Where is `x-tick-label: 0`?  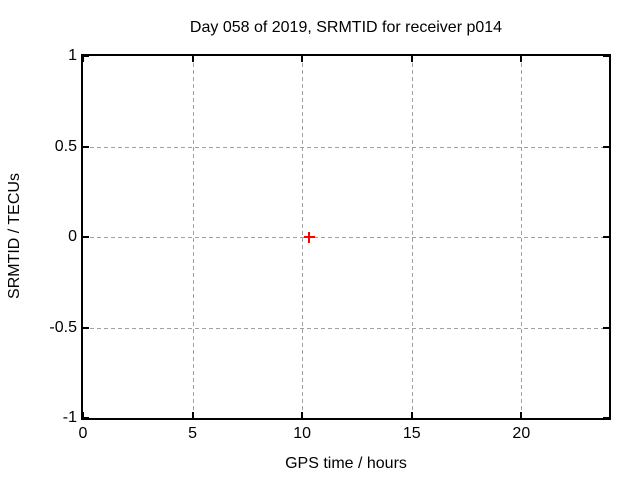
x-tick-label: 0 is located at coordinates (83, 433).